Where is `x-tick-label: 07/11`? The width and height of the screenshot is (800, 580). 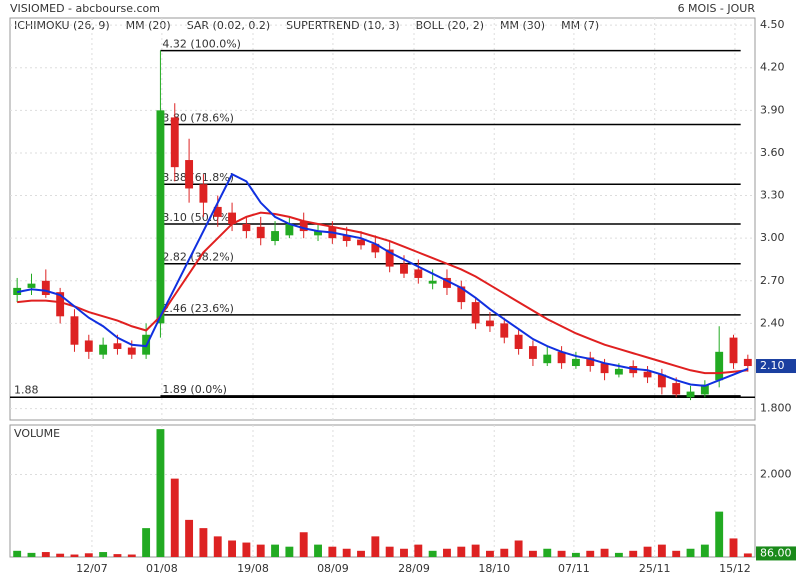
x-tick-label: 07/11 is located at coordinates (574, 568).